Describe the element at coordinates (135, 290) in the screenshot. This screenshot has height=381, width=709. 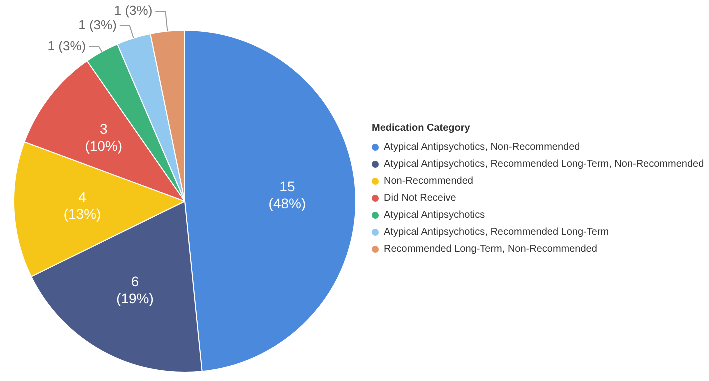
I see `data-label: 6 (19%)` at that location.